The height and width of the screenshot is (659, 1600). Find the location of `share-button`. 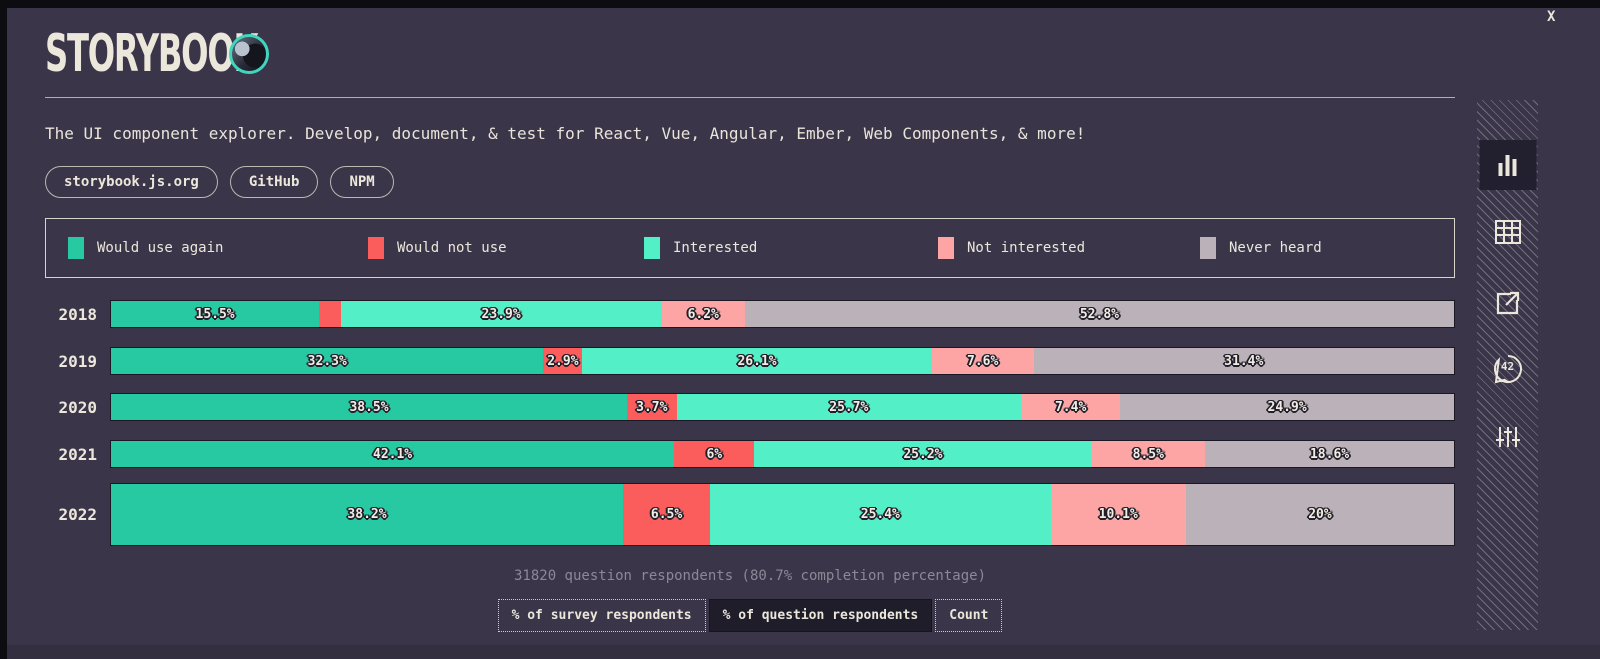

share-button is located at coordinates (1508, 303).